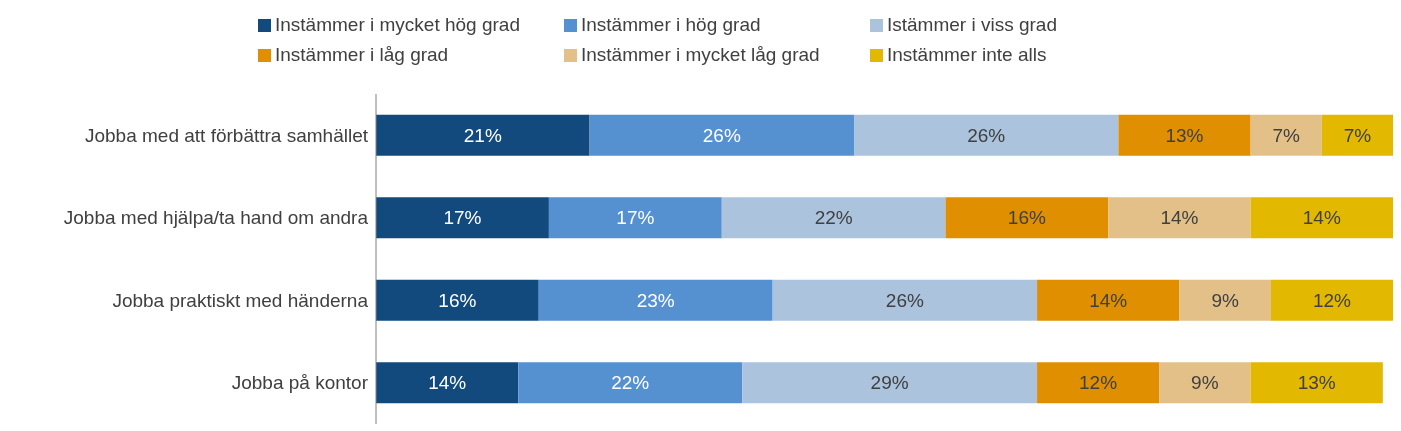  Describe the element at coordinates (216, 218) in the screenshot. I see `y-tick-label: Jobba med hjälpa/ta hand om andra` at that location.